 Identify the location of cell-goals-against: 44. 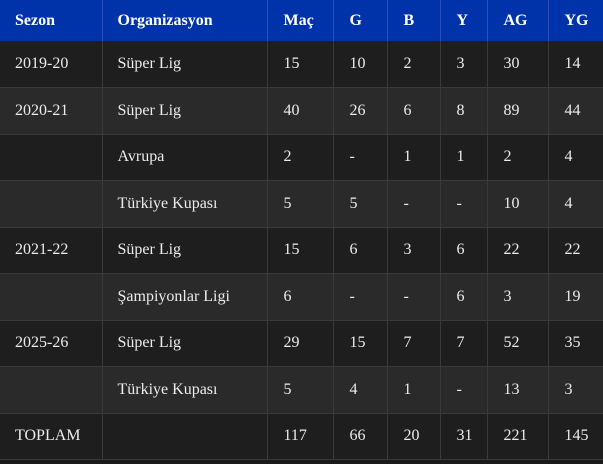
(575, 111).